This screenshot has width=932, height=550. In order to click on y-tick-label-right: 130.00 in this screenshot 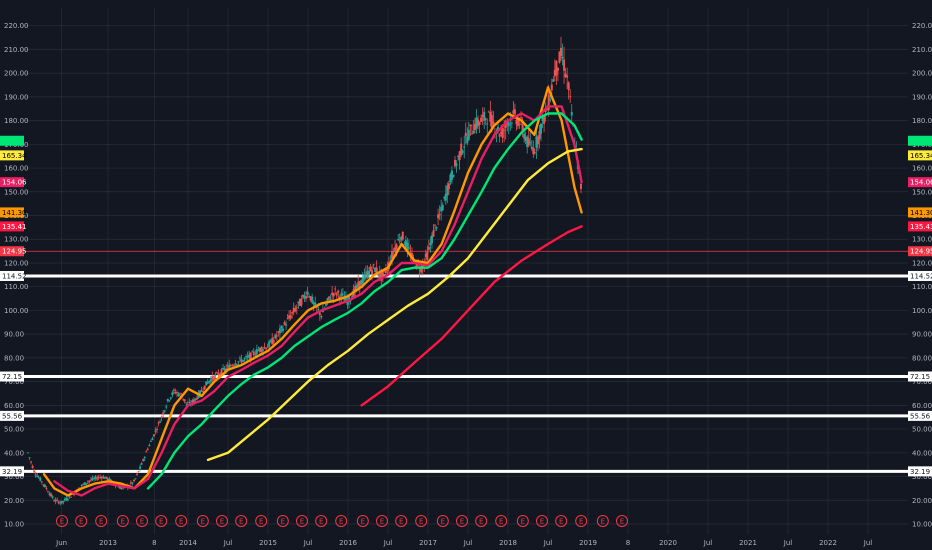, I will do `click(922, 240)`.